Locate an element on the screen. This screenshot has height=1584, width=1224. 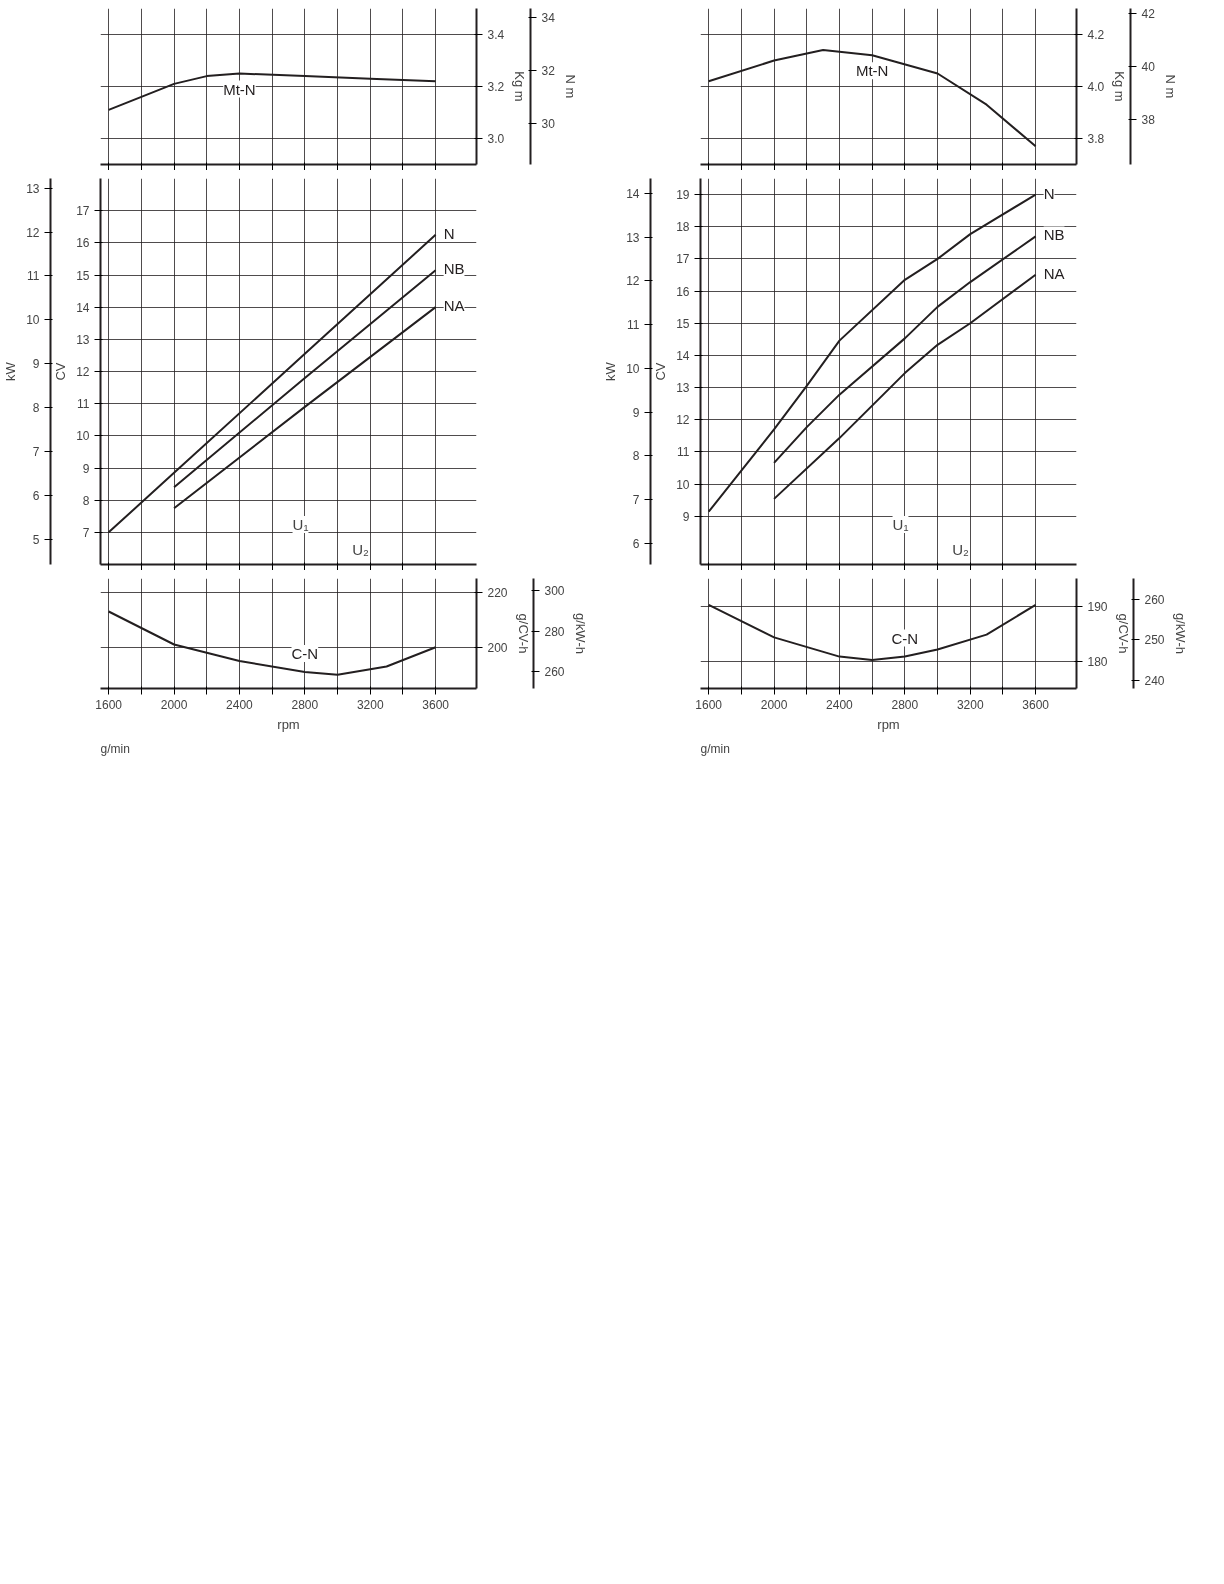
y-tick-label: 12 is located at coordinates (683, 420).